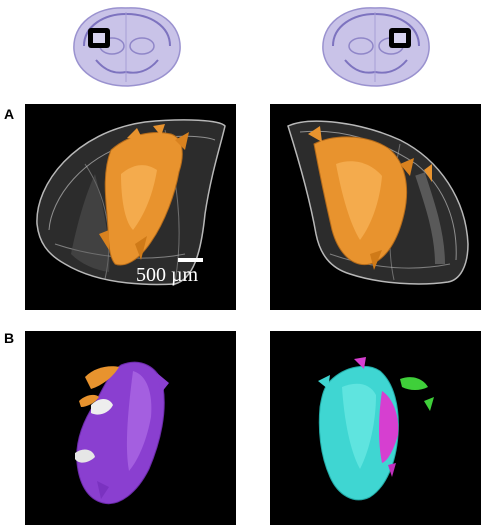  I want to click on scale-bar-label: 500 µm, so click(167, 275).